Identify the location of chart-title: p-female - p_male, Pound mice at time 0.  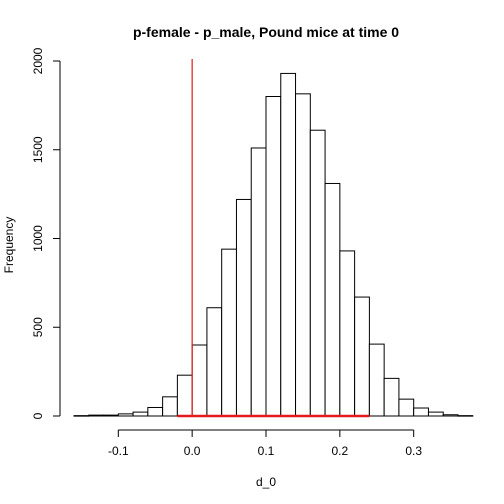
(266, 32).